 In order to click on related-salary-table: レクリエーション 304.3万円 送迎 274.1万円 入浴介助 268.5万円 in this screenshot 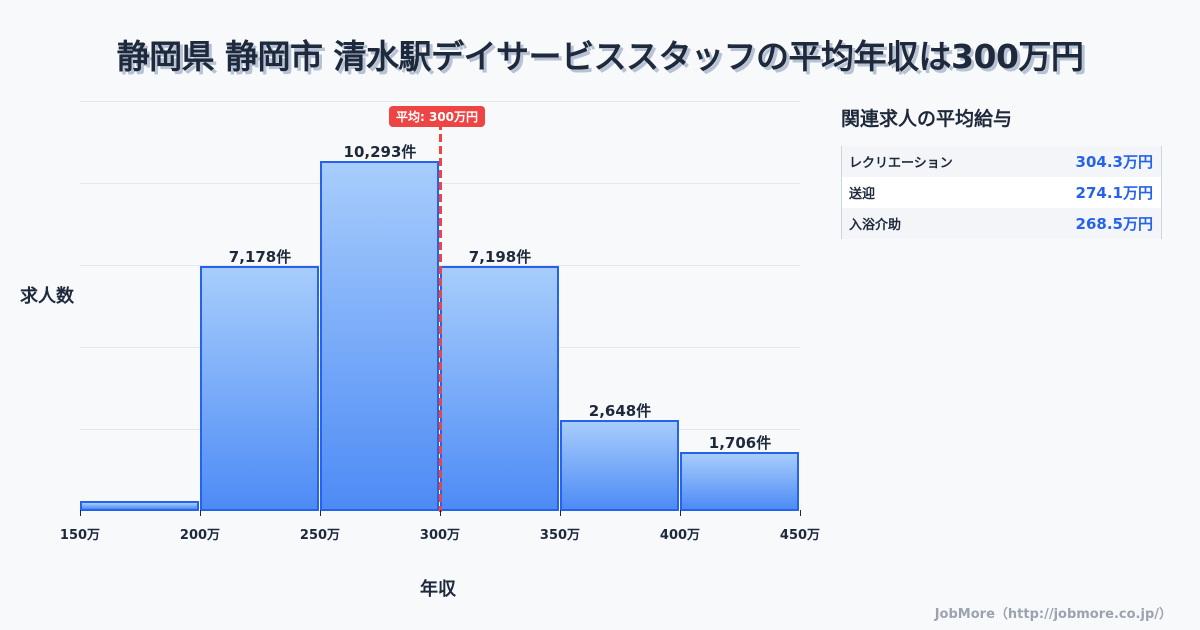, I will do `click(1001, 192)`.